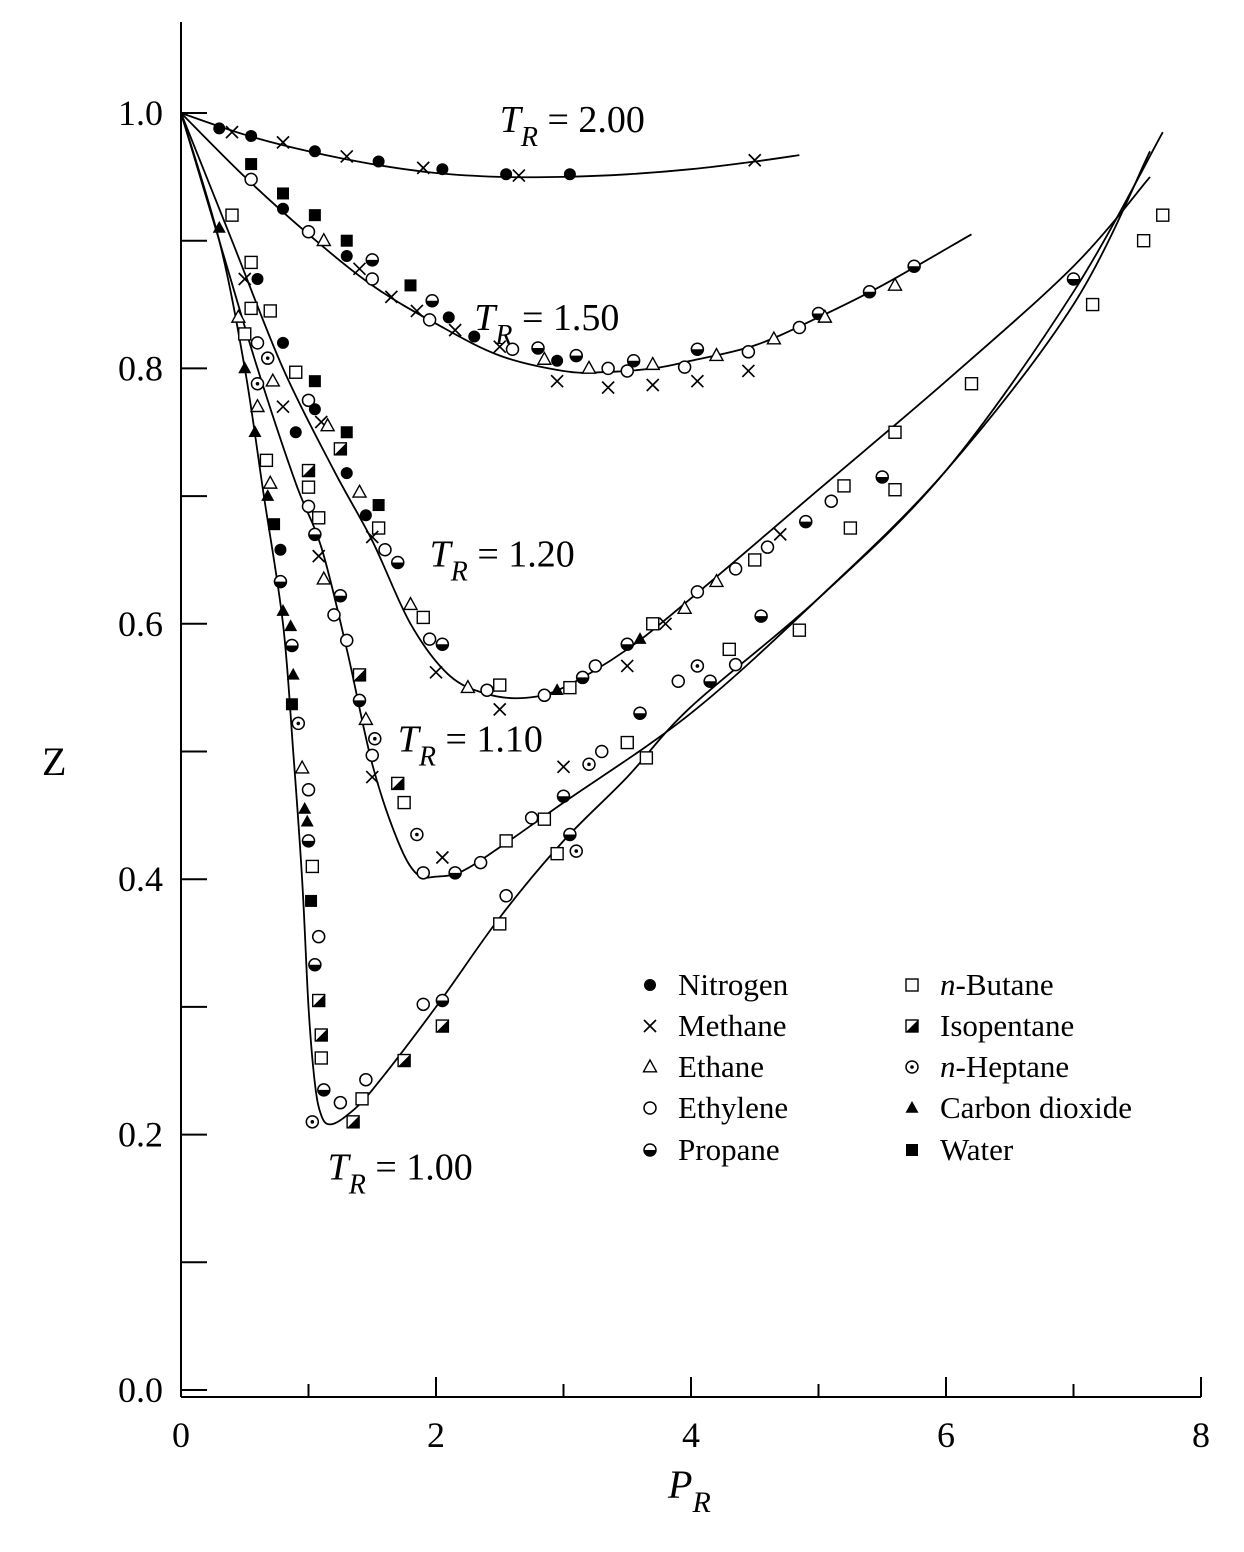  I want to click on legend-marker-water, so click(912, 1150).